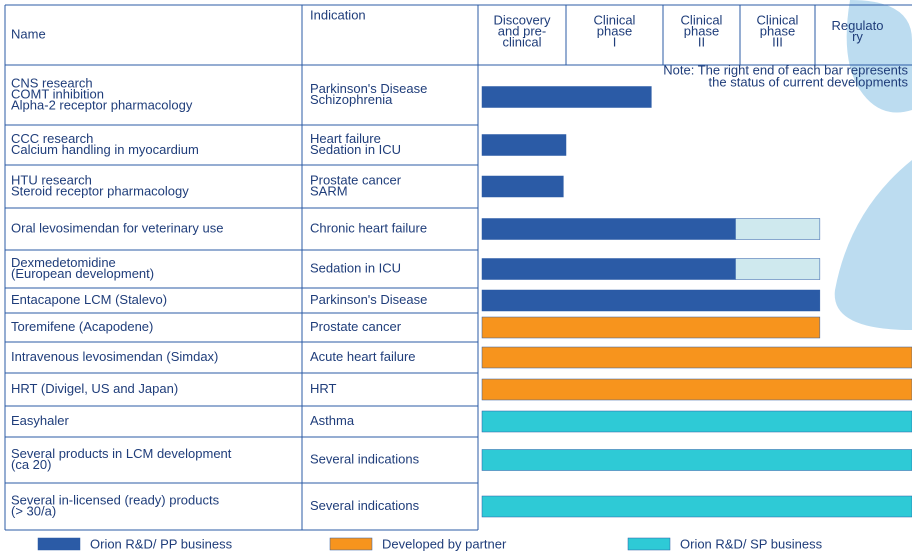 Image resolution: width=912 pixels, height=557 pixels. I want to click on header-indication: Indication, so click(338, 14).